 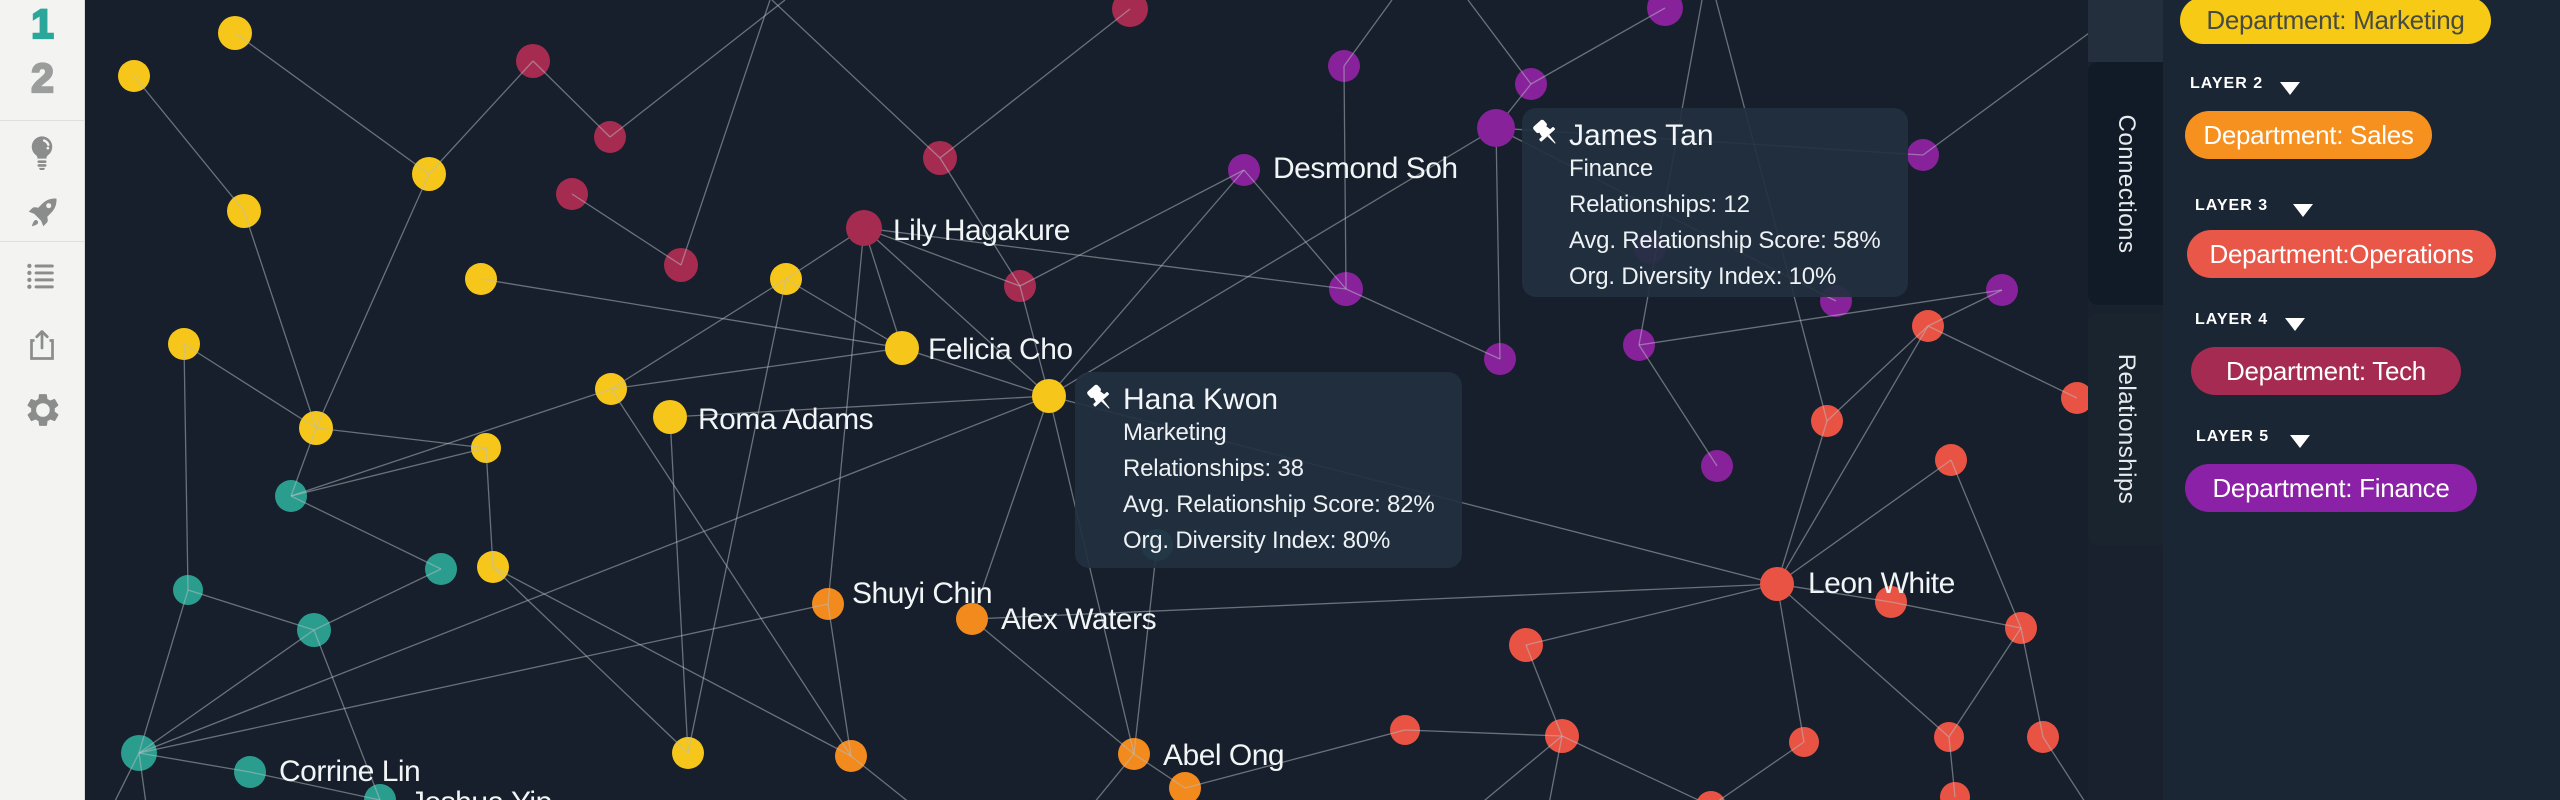 I want to click on svg-text: Avg. Relationship Score: 82%, so click(x=1278, y=504).